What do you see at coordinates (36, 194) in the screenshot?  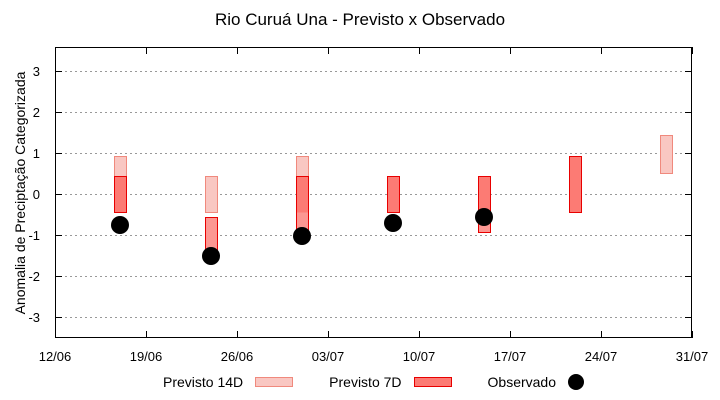 I see `y-tick-label: 0` at bounding box center [36, 194].